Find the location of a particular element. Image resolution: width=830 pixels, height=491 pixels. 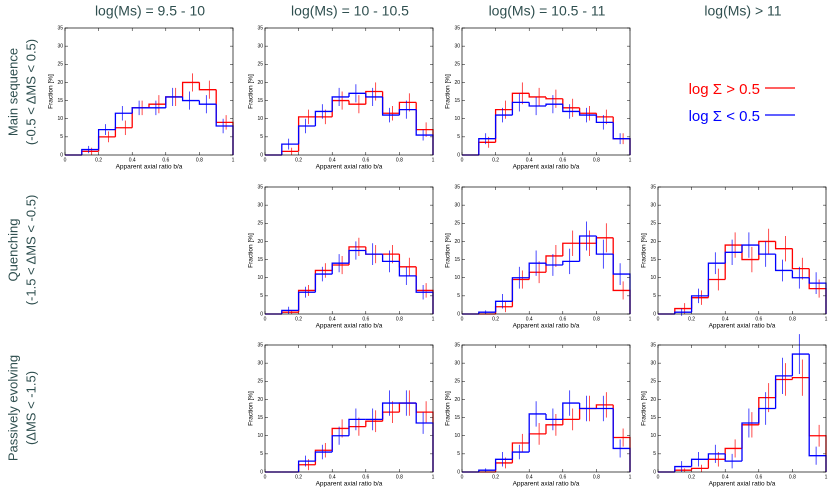

legend-label: log Σ > 0.5 is located at coordinates (724, 89).